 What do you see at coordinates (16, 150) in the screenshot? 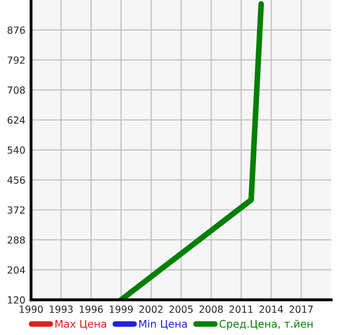
I see `y-tick-label: 540` at bounding box center [16, 150].